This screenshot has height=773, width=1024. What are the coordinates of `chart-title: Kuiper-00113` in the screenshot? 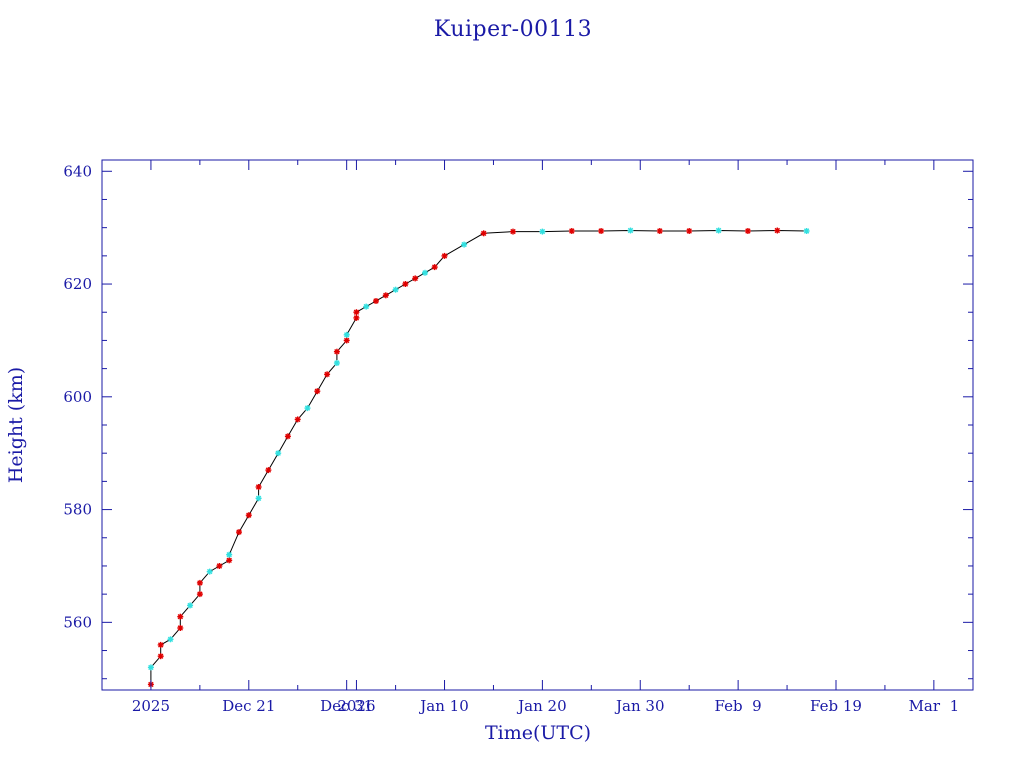 It's located at (513, 29).